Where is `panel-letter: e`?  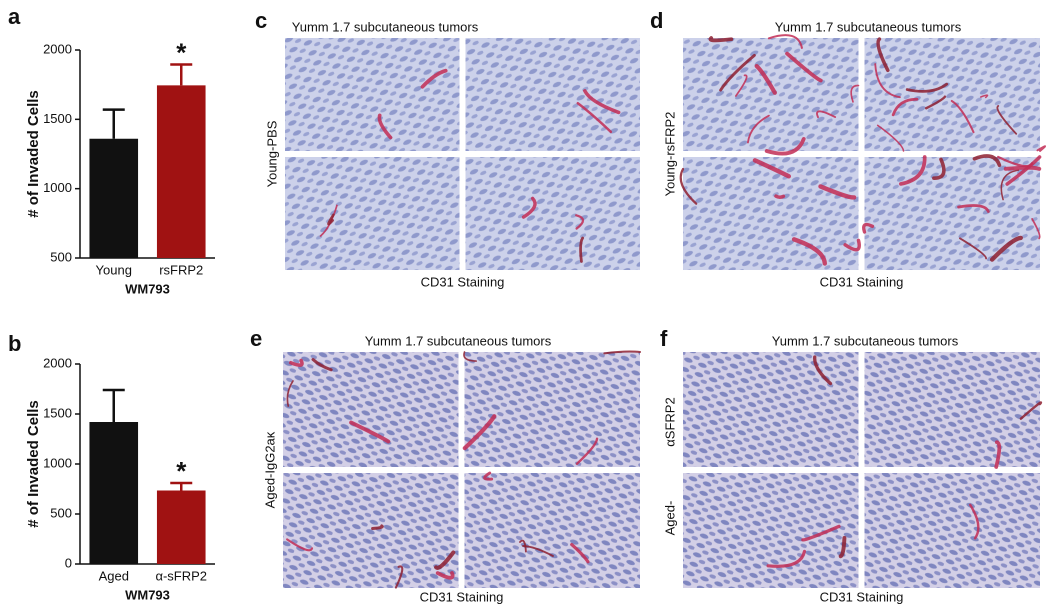
panel-letter: e is located at coordinates (256, 338).